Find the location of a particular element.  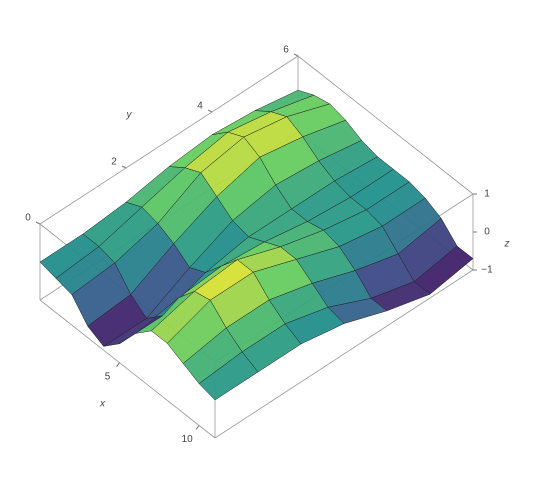

x-tick-label: 10 is located at coordinates (188, 439).